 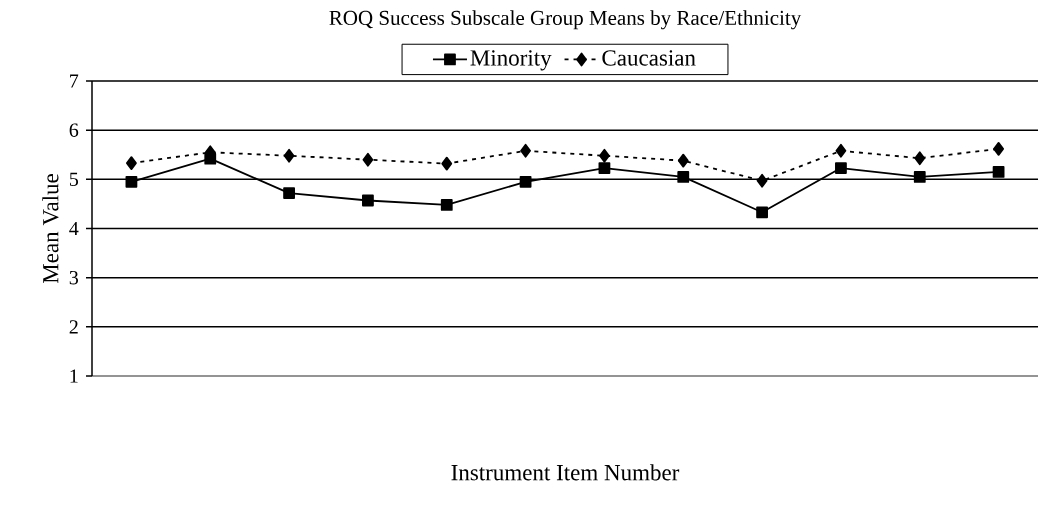 I want to click on y-tick-label: 1, so click(x=74, y=376).